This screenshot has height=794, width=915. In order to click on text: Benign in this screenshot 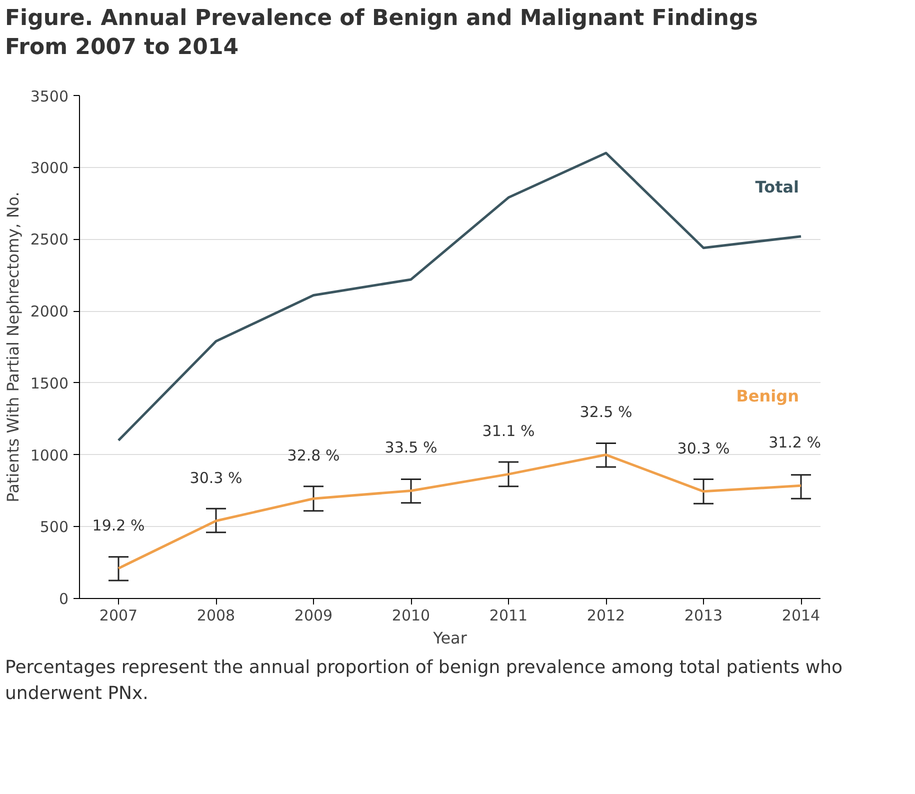, I will do `click(767, 396)`.